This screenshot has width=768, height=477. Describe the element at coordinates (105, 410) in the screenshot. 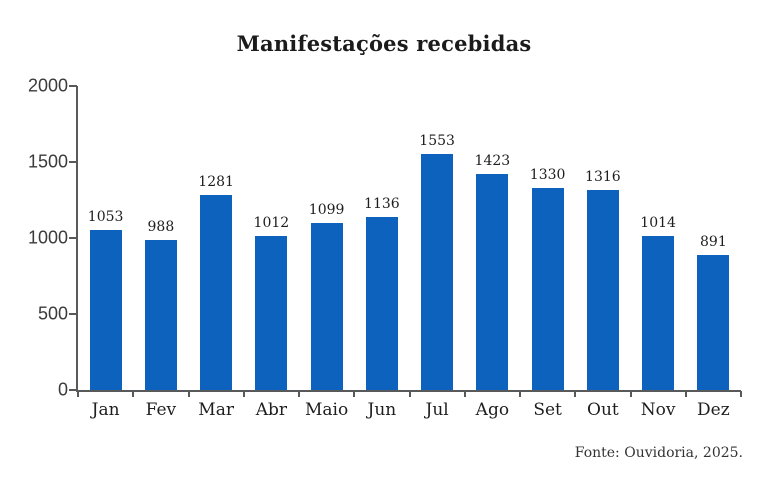

I see `x-tick-label-jan: Jan` at that location.